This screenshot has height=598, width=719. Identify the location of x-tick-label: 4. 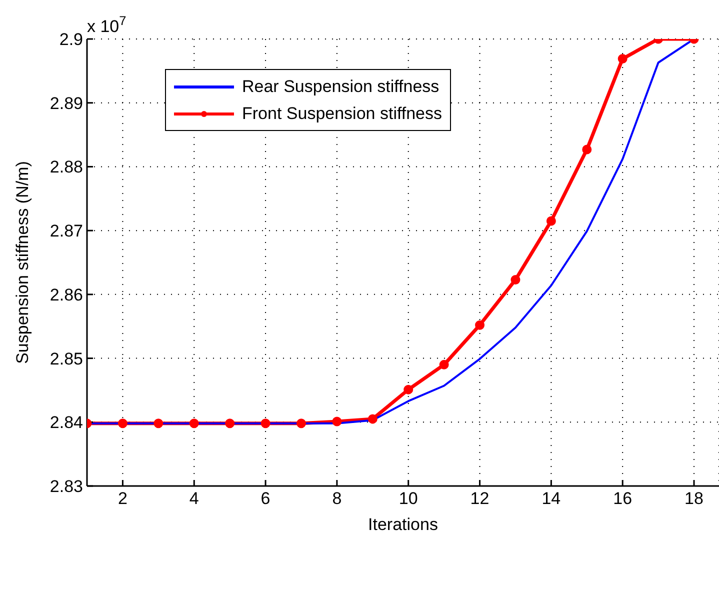
(194, 498).